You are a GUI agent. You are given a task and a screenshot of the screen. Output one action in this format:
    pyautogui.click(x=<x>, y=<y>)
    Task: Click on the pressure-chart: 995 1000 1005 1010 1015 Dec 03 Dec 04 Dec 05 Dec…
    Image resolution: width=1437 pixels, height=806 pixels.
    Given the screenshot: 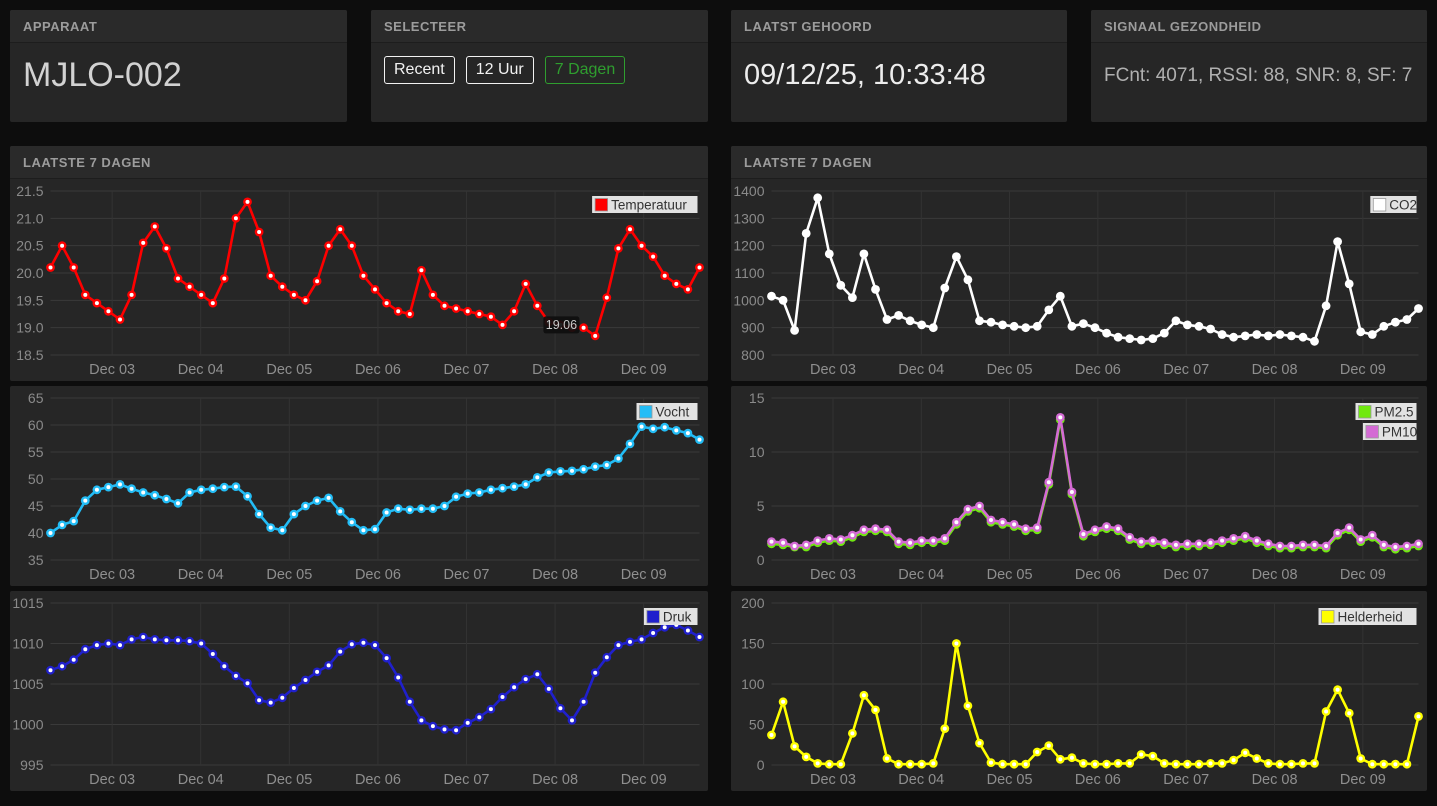 What is the action you would take?
    pyautogui.click(x=359, y=691)
    